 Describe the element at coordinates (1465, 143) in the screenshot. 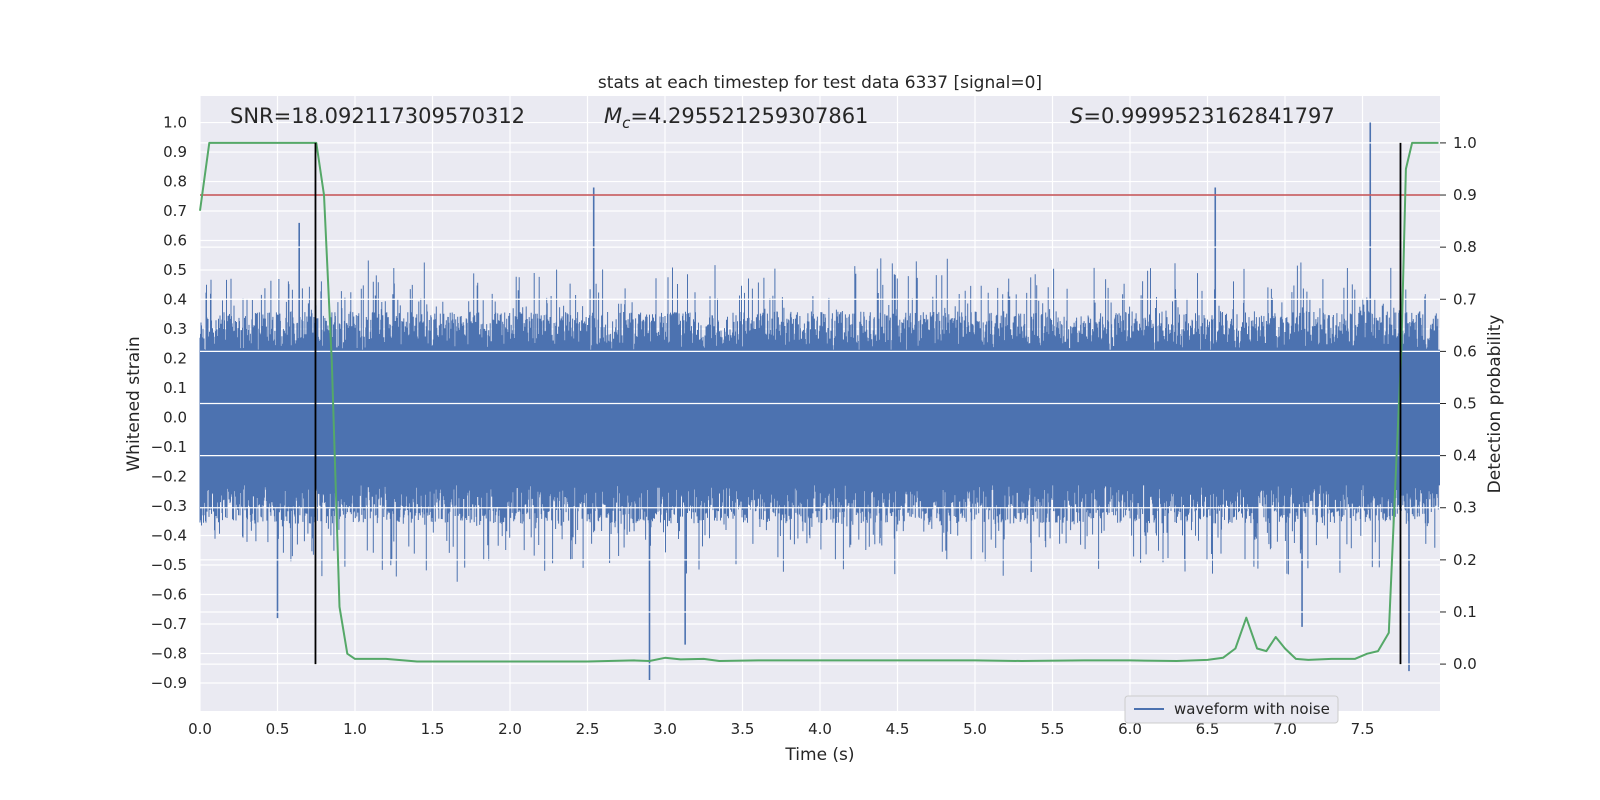

I see `y-right-tick-label: 1.0` at that location.